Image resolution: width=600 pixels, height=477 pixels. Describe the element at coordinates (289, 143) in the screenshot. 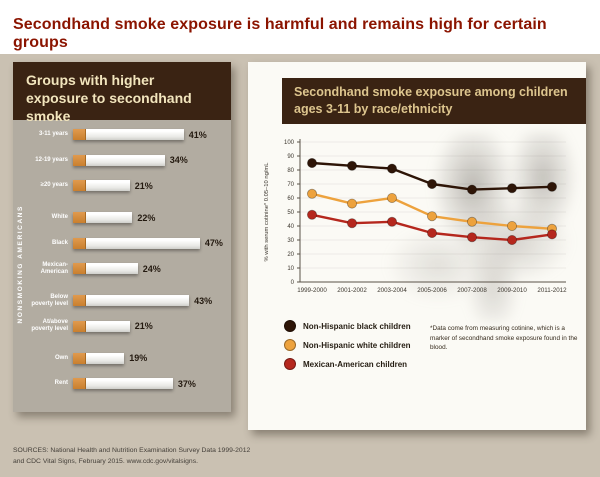

I see `svg-text: 100` at that location.